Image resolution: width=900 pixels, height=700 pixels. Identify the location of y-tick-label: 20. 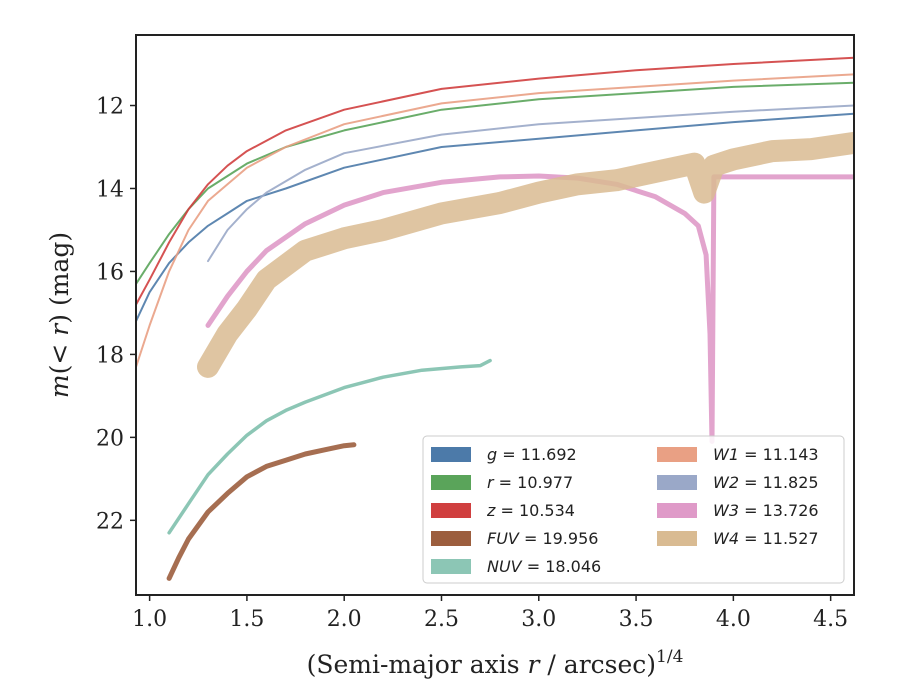
(110, 438).